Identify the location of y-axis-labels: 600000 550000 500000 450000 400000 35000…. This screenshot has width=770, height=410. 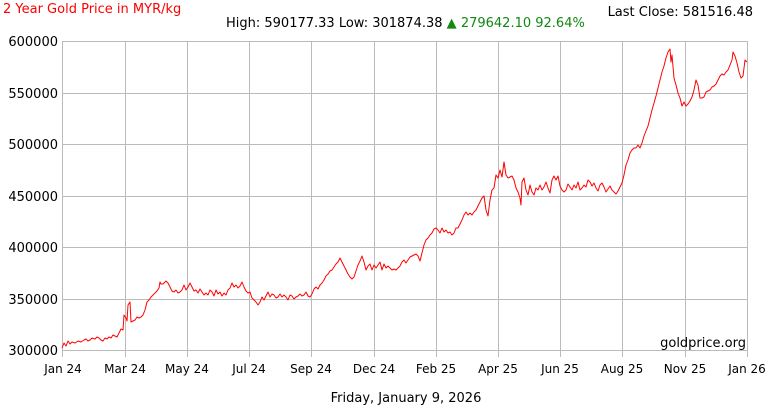
(33, 197).